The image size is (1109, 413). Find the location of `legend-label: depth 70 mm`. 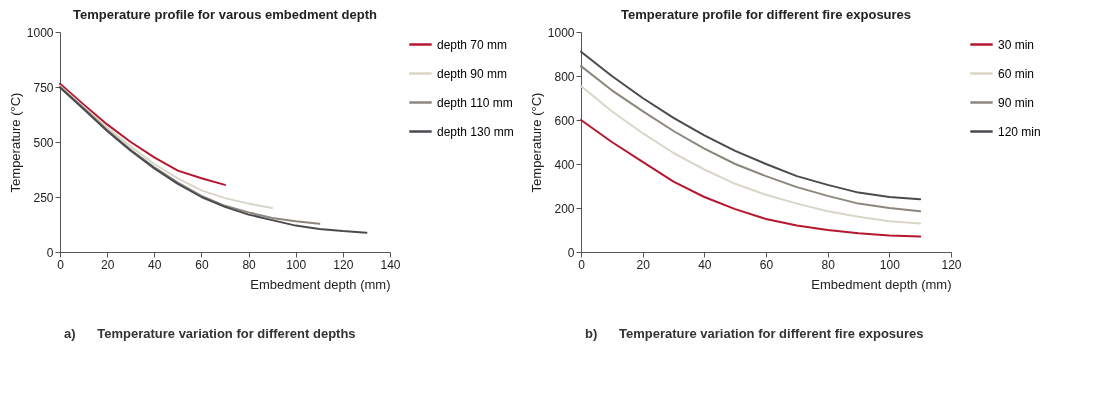

legend-label: depth 70 mm is located at coordinates (472, 44).